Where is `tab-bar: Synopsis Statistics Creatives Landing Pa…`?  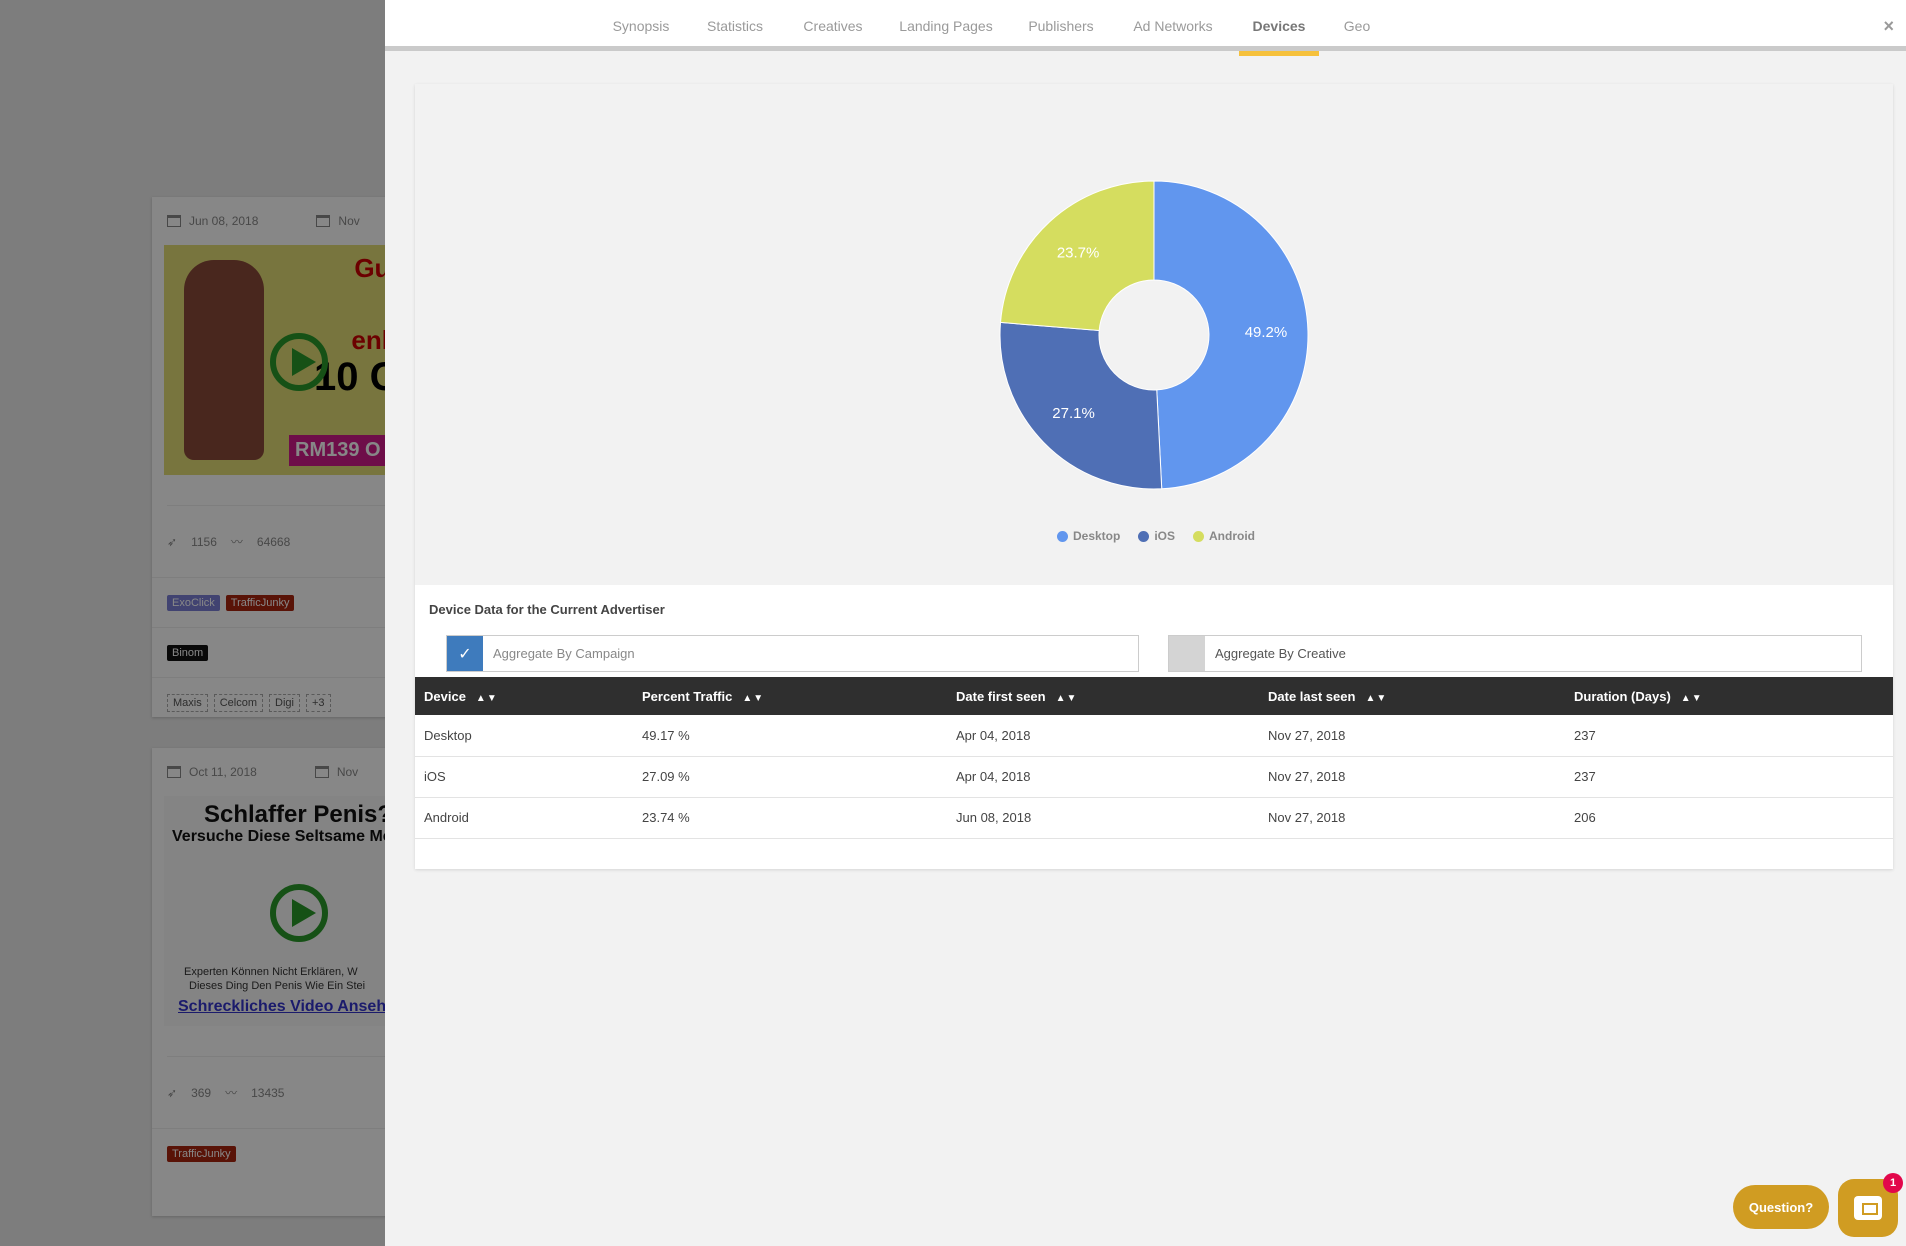 tab-bar: Synopsis Statistics Creatives Landing Pa… is located at coordinates (1145, 28).